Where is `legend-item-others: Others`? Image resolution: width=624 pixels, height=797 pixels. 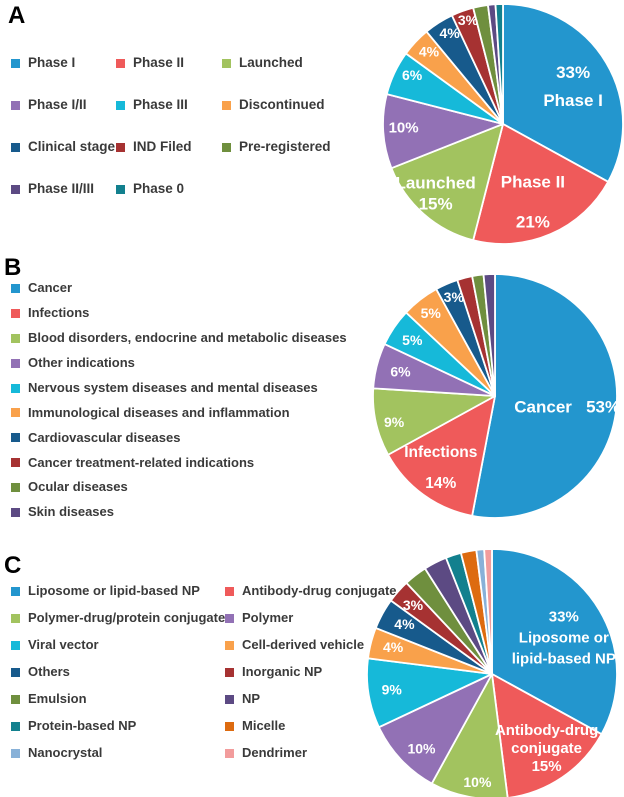
legend-item-others: Others is located at coordinates (118, 672).